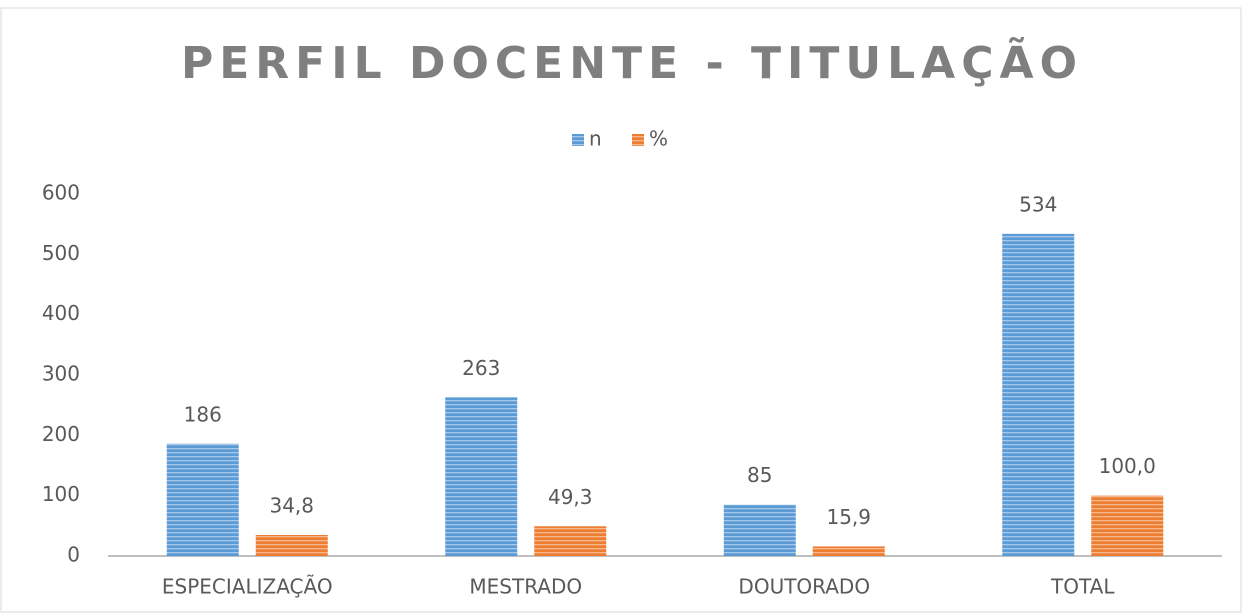  Describe the element at coordinates (73, 555) in the screenshot. I see `y-tick-label: 0` at that location.